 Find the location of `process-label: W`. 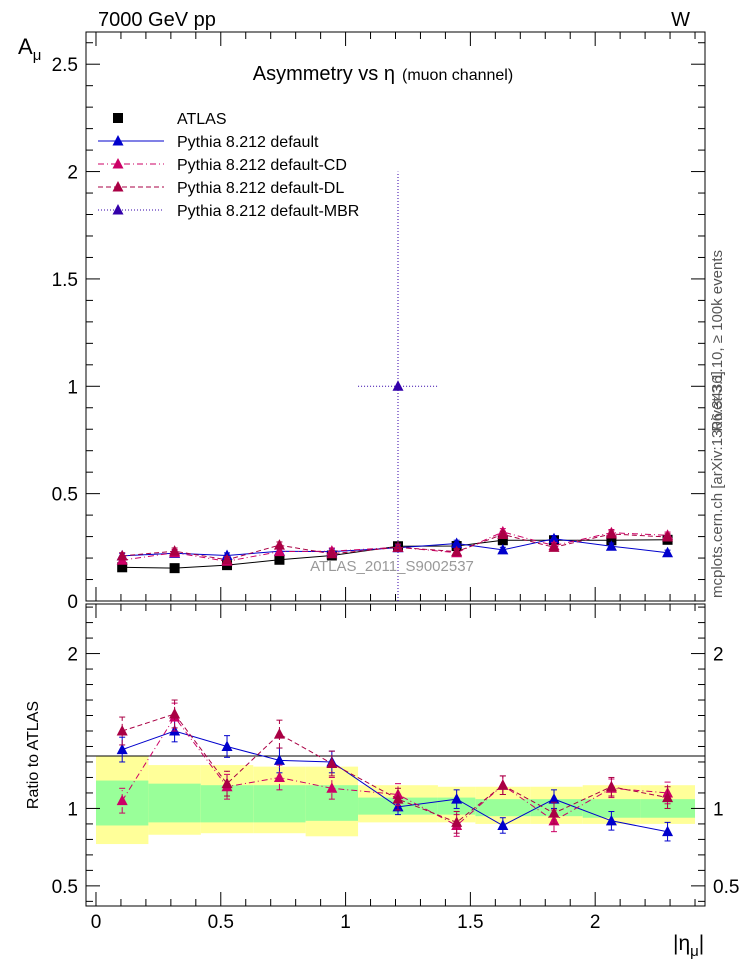

process-label: W is located at coordinates (680, 20).